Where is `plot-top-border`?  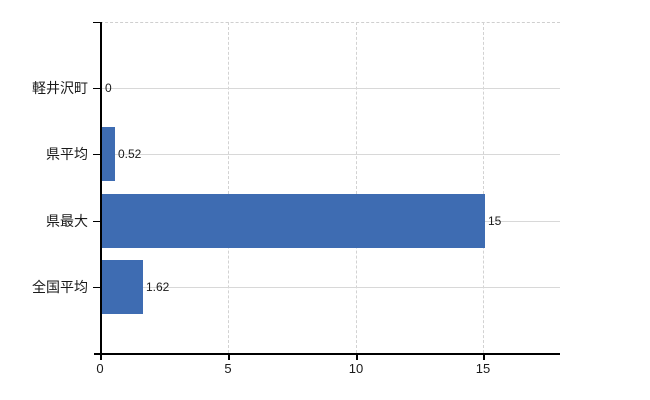 plot-top-border is located at coordinates (330, 22).